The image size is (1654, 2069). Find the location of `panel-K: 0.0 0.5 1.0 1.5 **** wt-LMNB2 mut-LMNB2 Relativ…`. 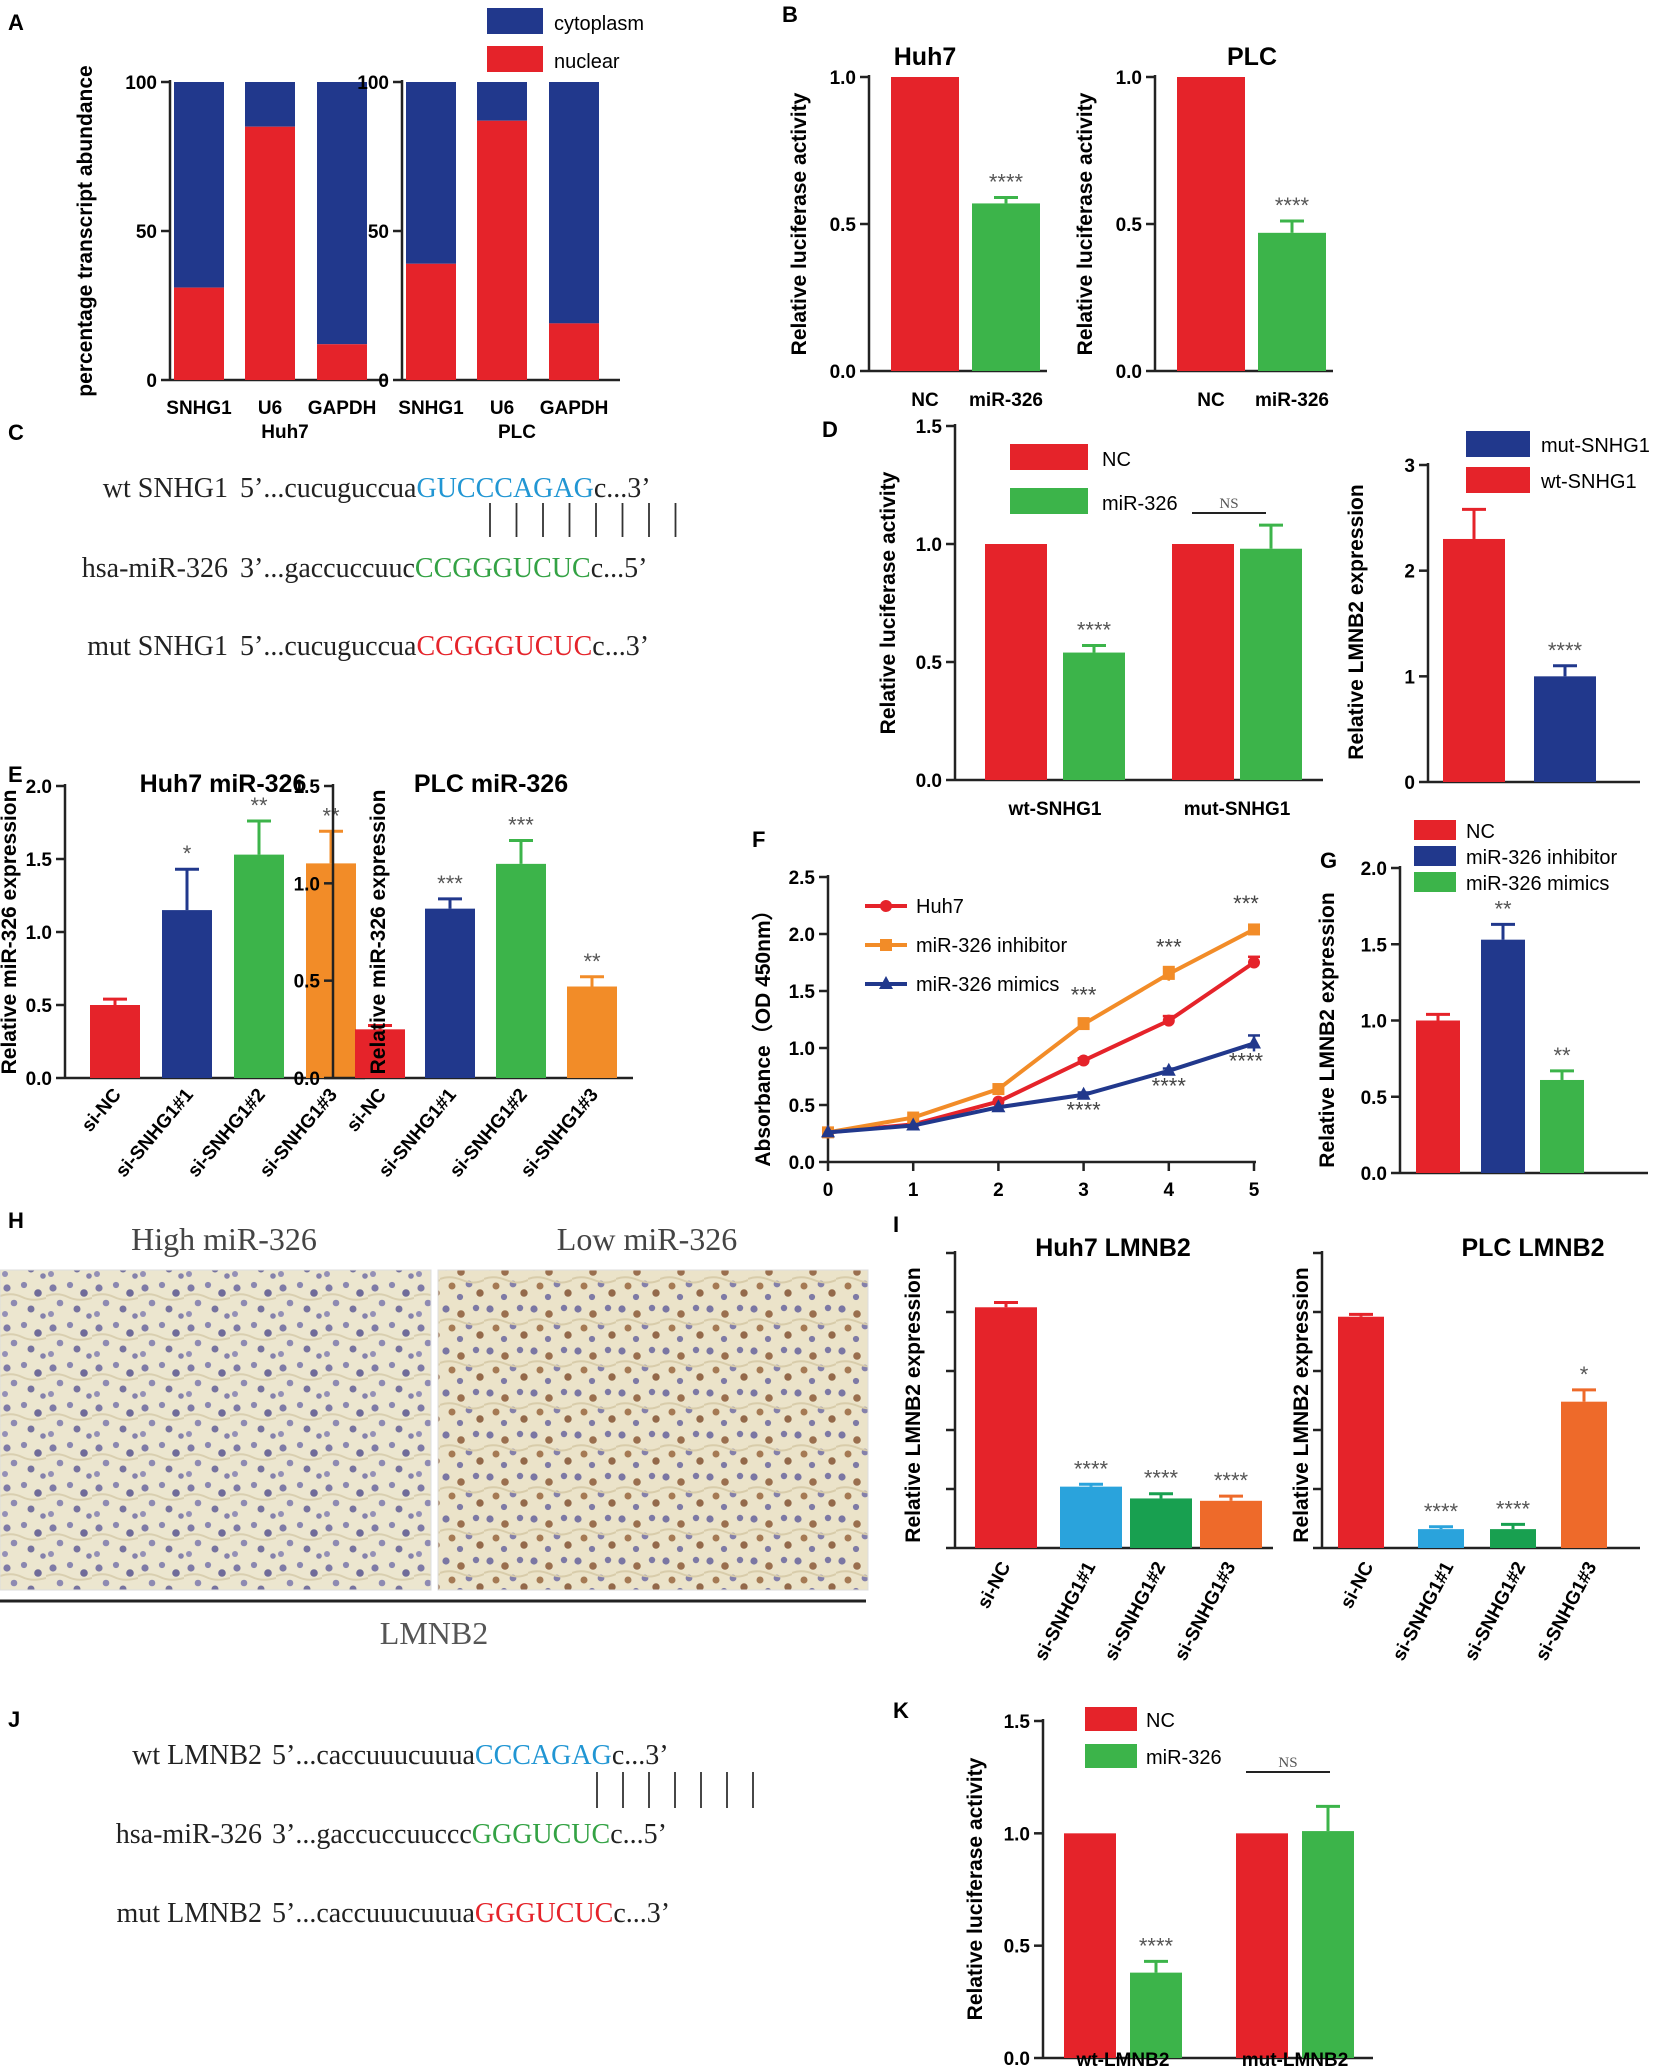

panel-K: 0.0 0.5 1.0 1.5 **** wt-LMNB2 mut-LMNB2 Relativ… is located at coordinates (1168, 1888).